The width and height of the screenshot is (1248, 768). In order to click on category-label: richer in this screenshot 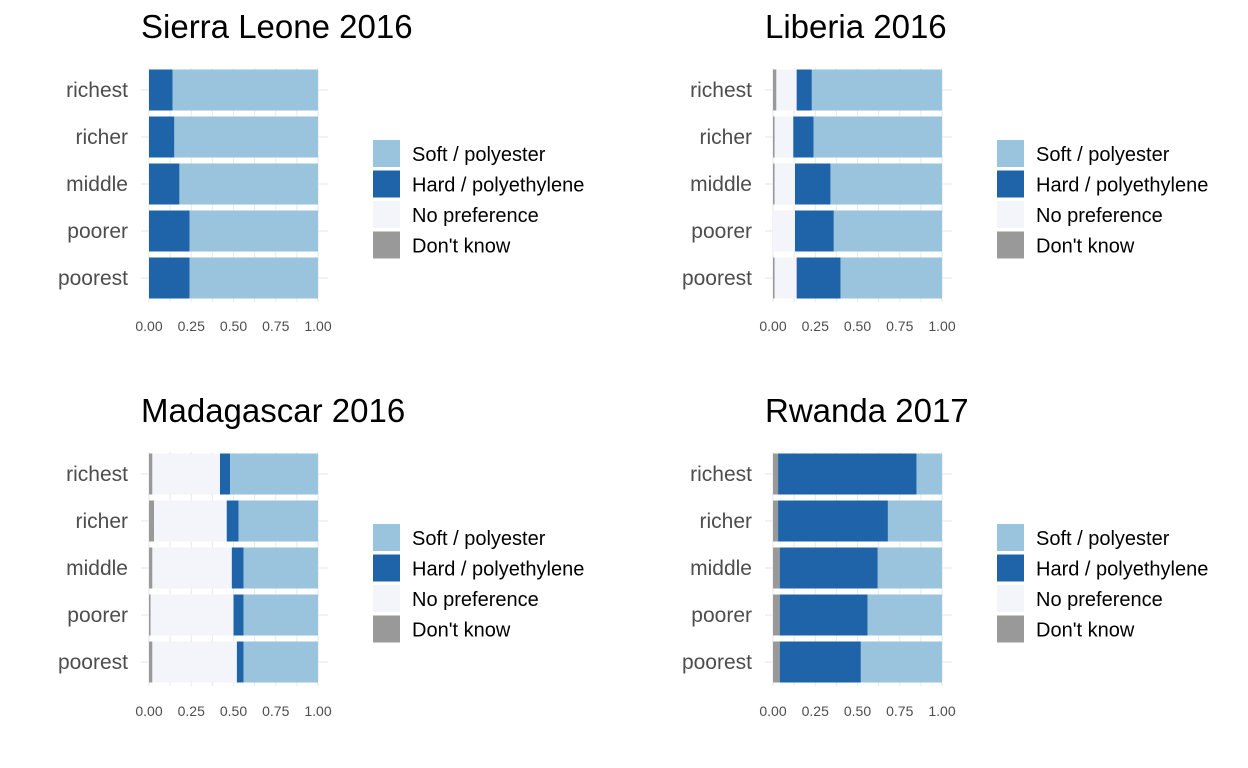, I will do `click(101, 137)`.